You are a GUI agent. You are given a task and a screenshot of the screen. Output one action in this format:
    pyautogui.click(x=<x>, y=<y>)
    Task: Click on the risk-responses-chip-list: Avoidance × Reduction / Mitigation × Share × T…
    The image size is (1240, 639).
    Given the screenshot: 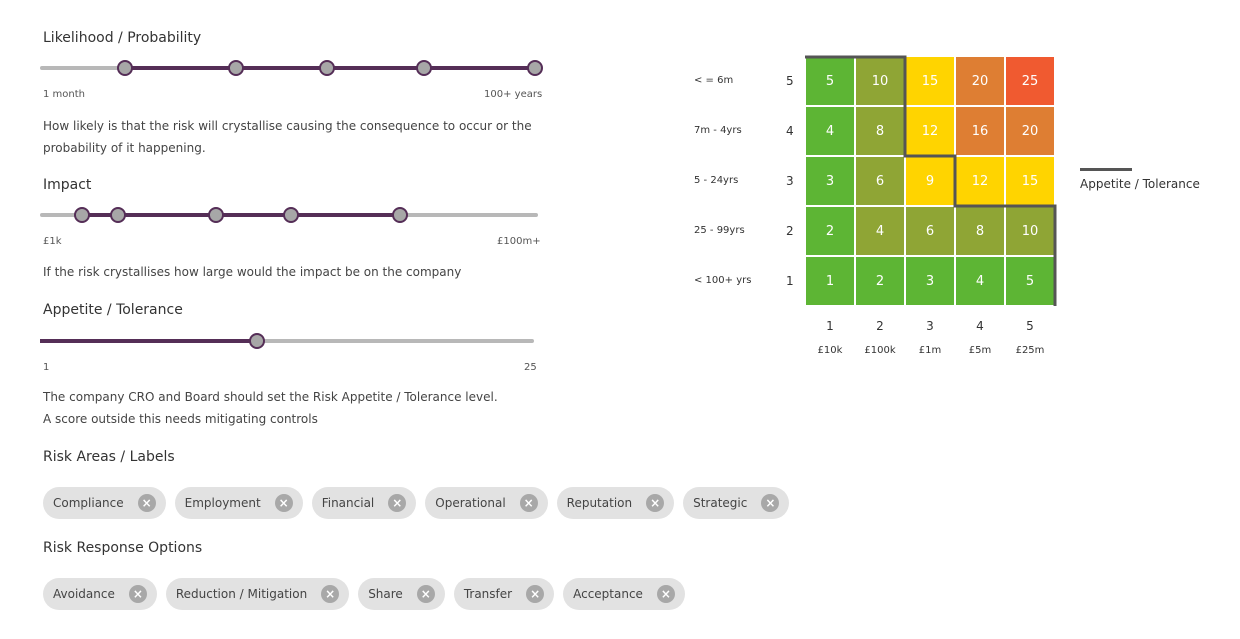 What is the action you would take?
    pyautogui.click(x=364, y=594)
    